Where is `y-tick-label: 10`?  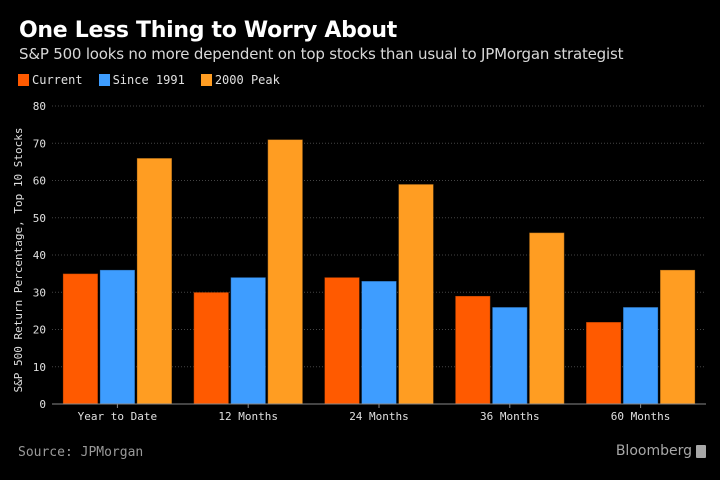 y-tick-label: 10 is located at coordinates (39, 367).